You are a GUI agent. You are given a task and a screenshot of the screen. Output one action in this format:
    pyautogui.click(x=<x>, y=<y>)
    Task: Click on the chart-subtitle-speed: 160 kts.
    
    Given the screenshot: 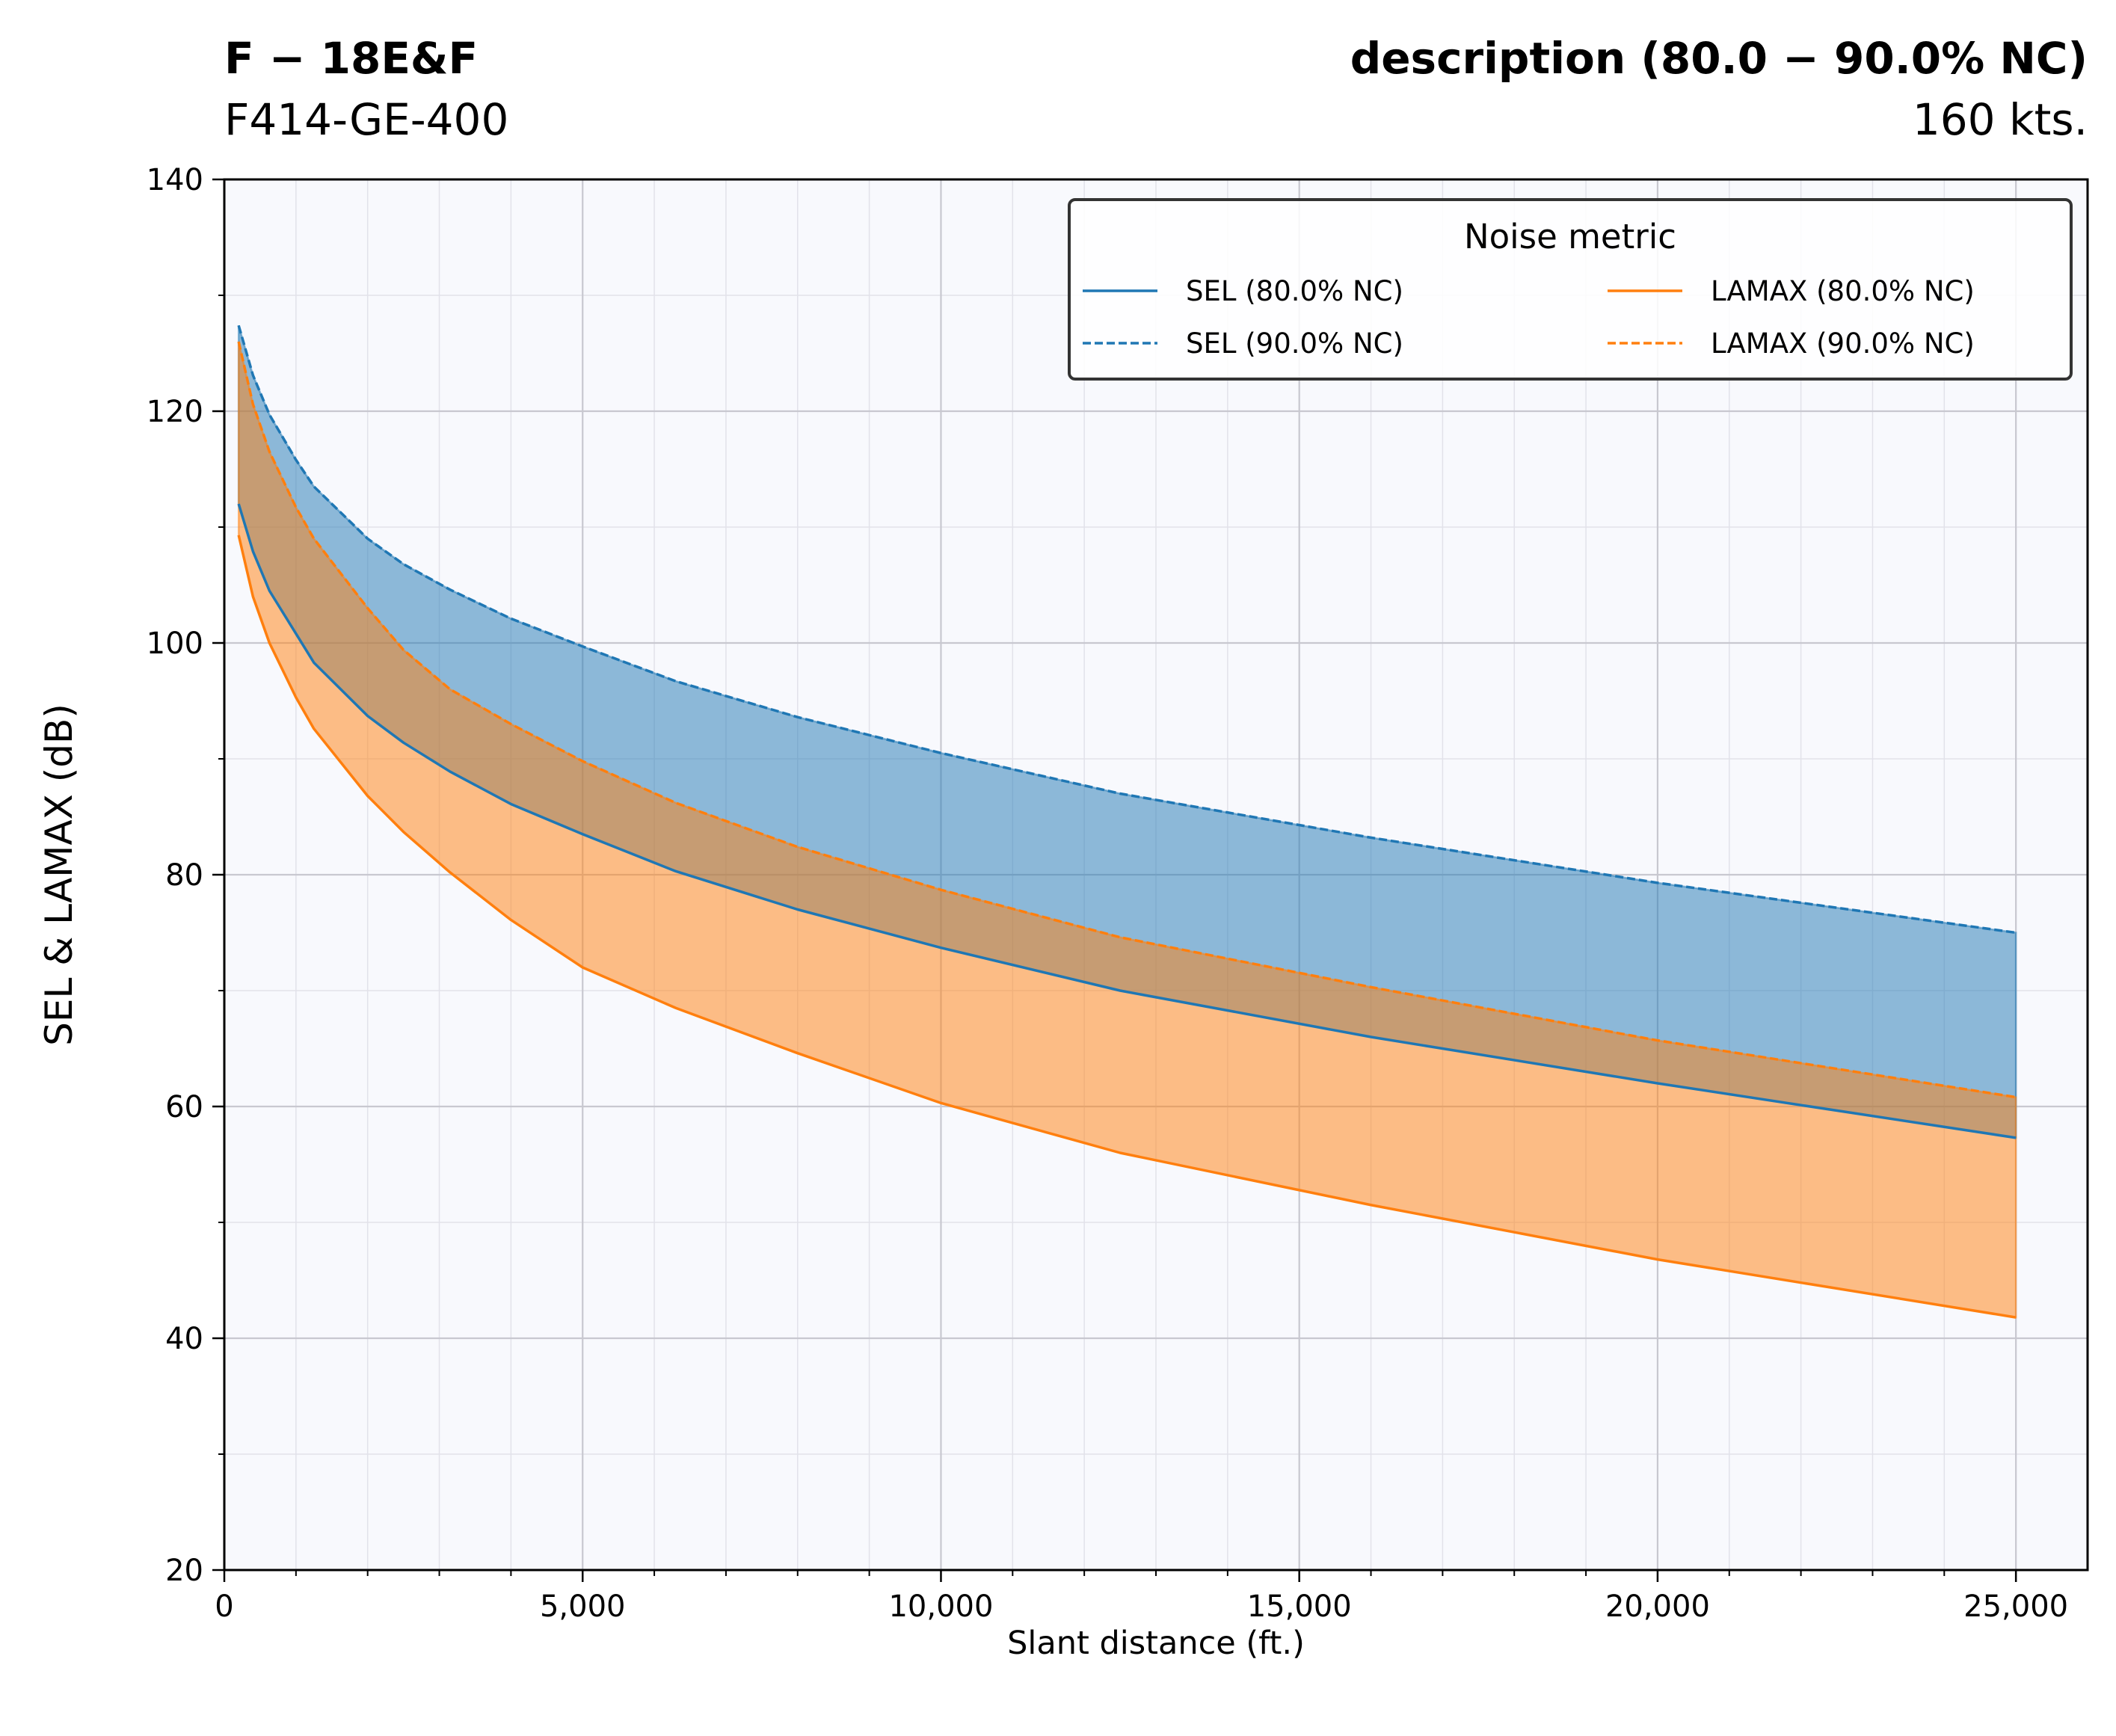 What is the action you would take?
    pyautogui.click(x=2000, y=119)
    